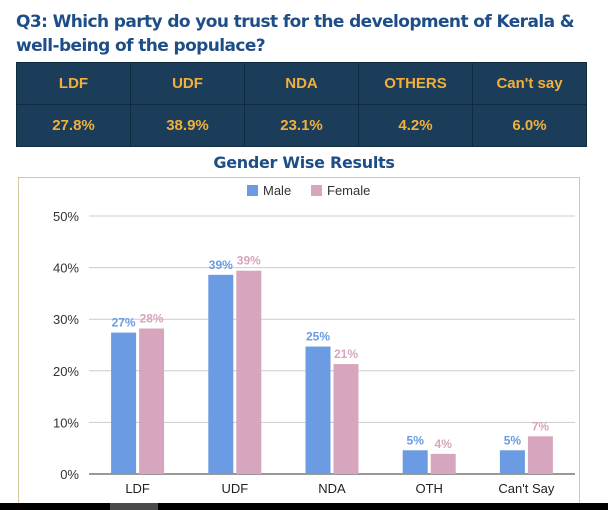 The image size is (608, 510). What do you see at coordinates (332, 488) in the screenshot?
I see `x-tick-label: NDA` at bounding box center [332, 488].